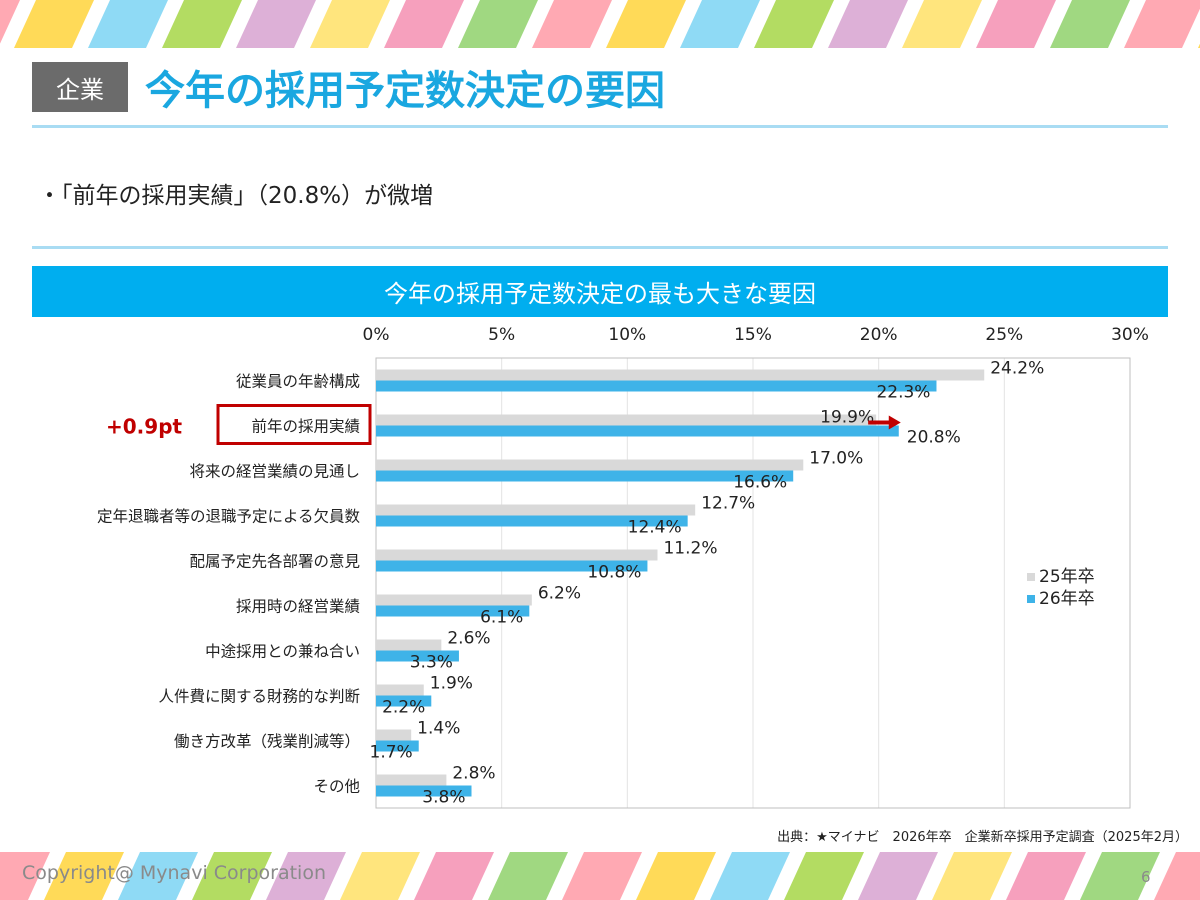 The width and height of the screenshot is (1200, 900). I want to click on value-label-26nensotsu: 6.1%, so click(501, 618).